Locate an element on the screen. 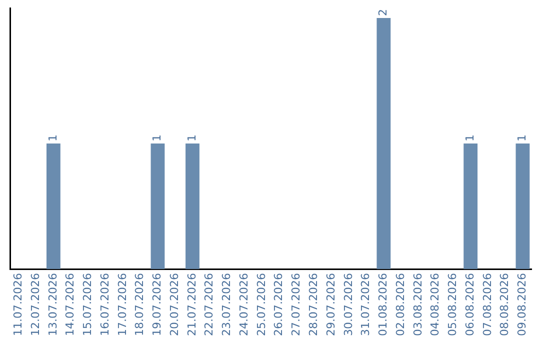 This screenshot has height=340, width=540. x-tick-label: 14.07.2026 is located at coordinates (70, 304).